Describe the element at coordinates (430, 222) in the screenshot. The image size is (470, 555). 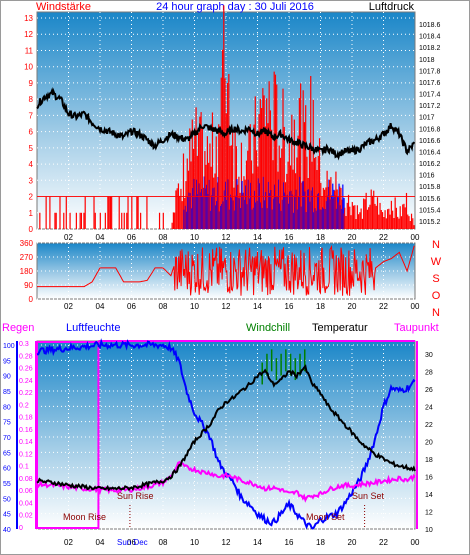
I see `top-right-tick-label: 1015.2` at that location.